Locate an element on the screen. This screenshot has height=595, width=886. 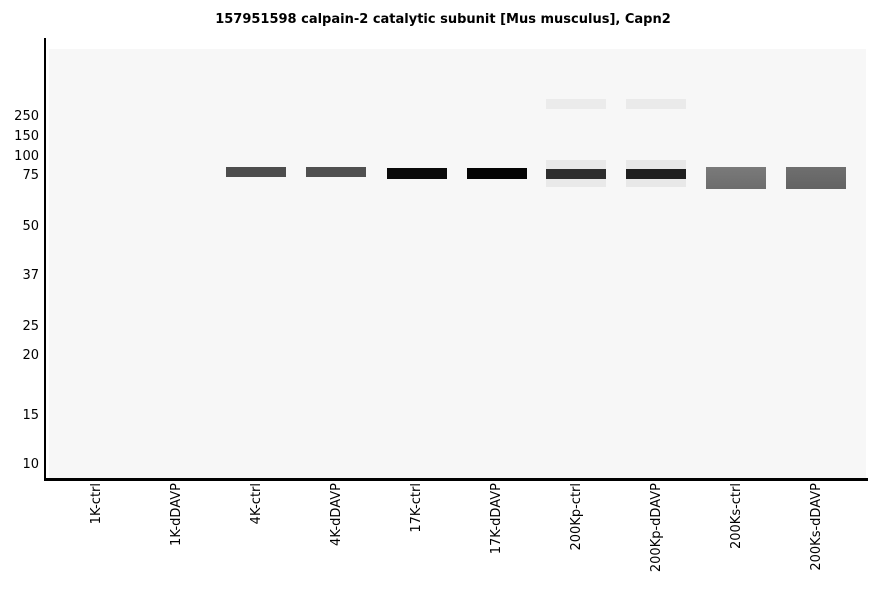
lane-label: 200Ks-dDAVP is located at coordinates (816, 527).